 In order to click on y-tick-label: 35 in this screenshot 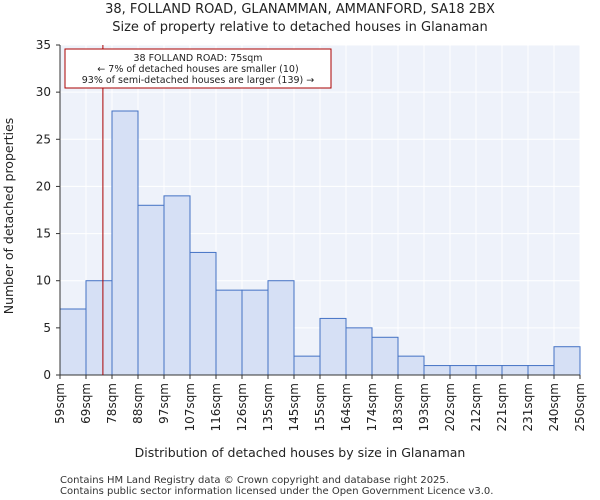, I will do `click(43, 45)`.